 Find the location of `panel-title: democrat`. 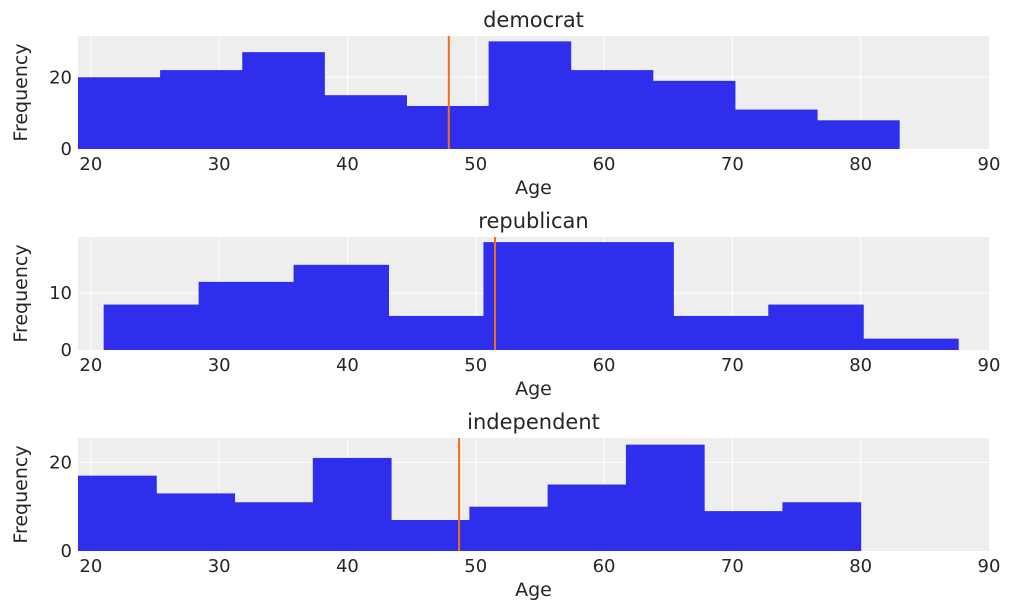

panel-title: democrat is located at coordinates (533, 20).